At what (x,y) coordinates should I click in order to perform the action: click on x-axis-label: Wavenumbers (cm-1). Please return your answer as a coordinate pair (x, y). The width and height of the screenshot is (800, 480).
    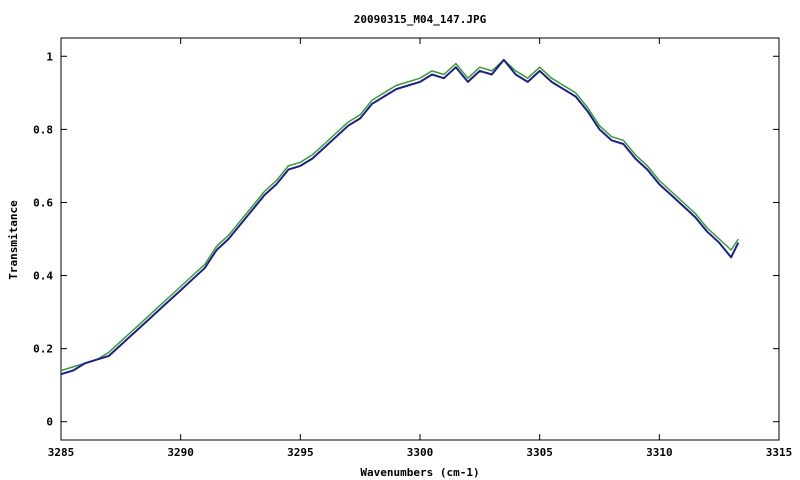
    Looking at the image, I should click on (419, 472).